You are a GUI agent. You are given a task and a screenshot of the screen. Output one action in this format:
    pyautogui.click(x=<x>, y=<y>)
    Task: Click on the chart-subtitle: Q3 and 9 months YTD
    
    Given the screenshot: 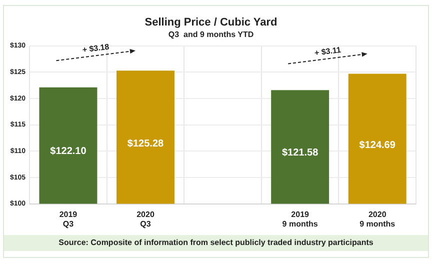 What is the action you would take?
    pyautogui.click(x=211, y=35)
    